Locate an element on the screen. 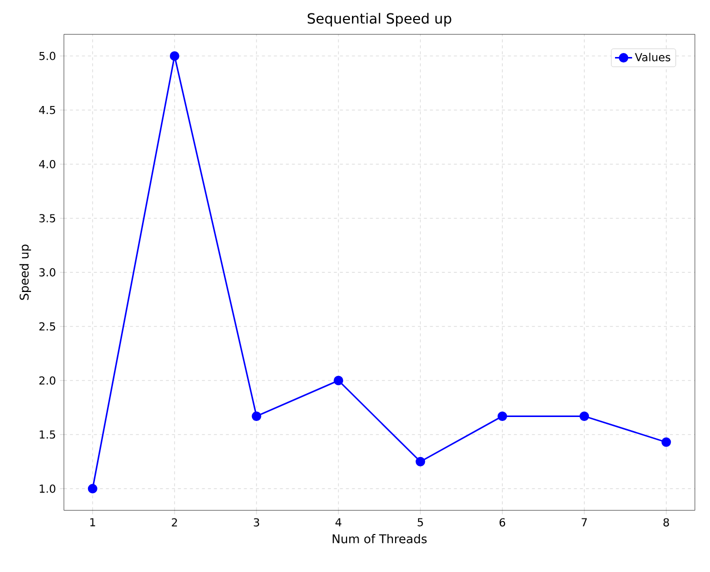 The height and width of the screenshot is (572, 710). y-tick-label: 4.5 is located at coordinates (47, 110).